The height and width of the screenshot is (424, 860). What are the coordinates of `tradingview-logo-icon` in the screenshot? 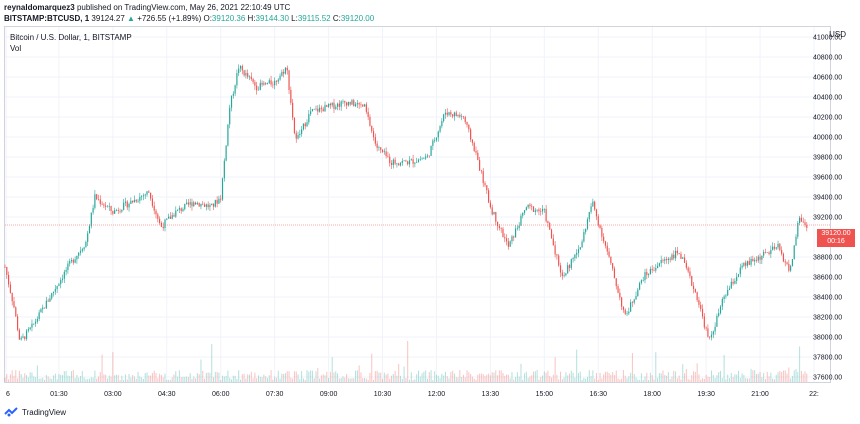 It's located at (11, 412).